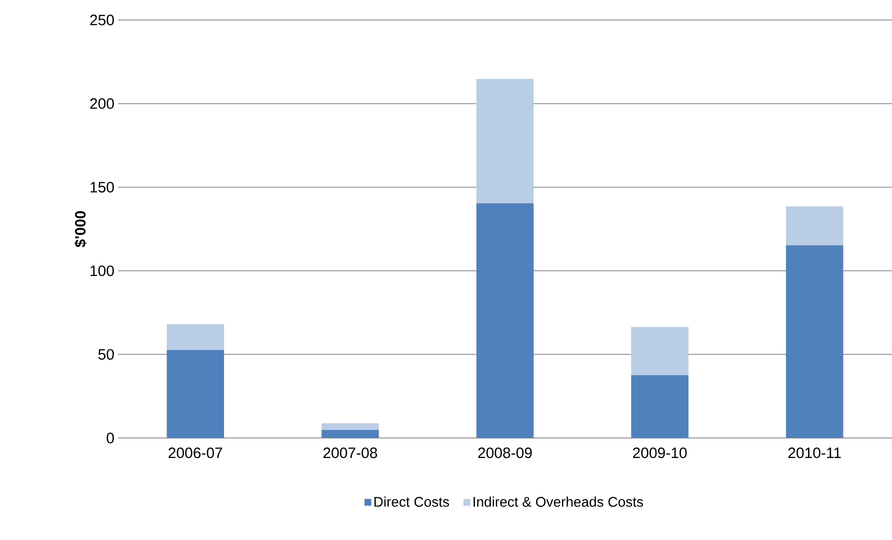 This screenshot has width=892, height=540. What do you see at coordinates (505, 453) in the screenshot?
I see `x-tick-label: 2008-09` at bounding box center [505, 453].